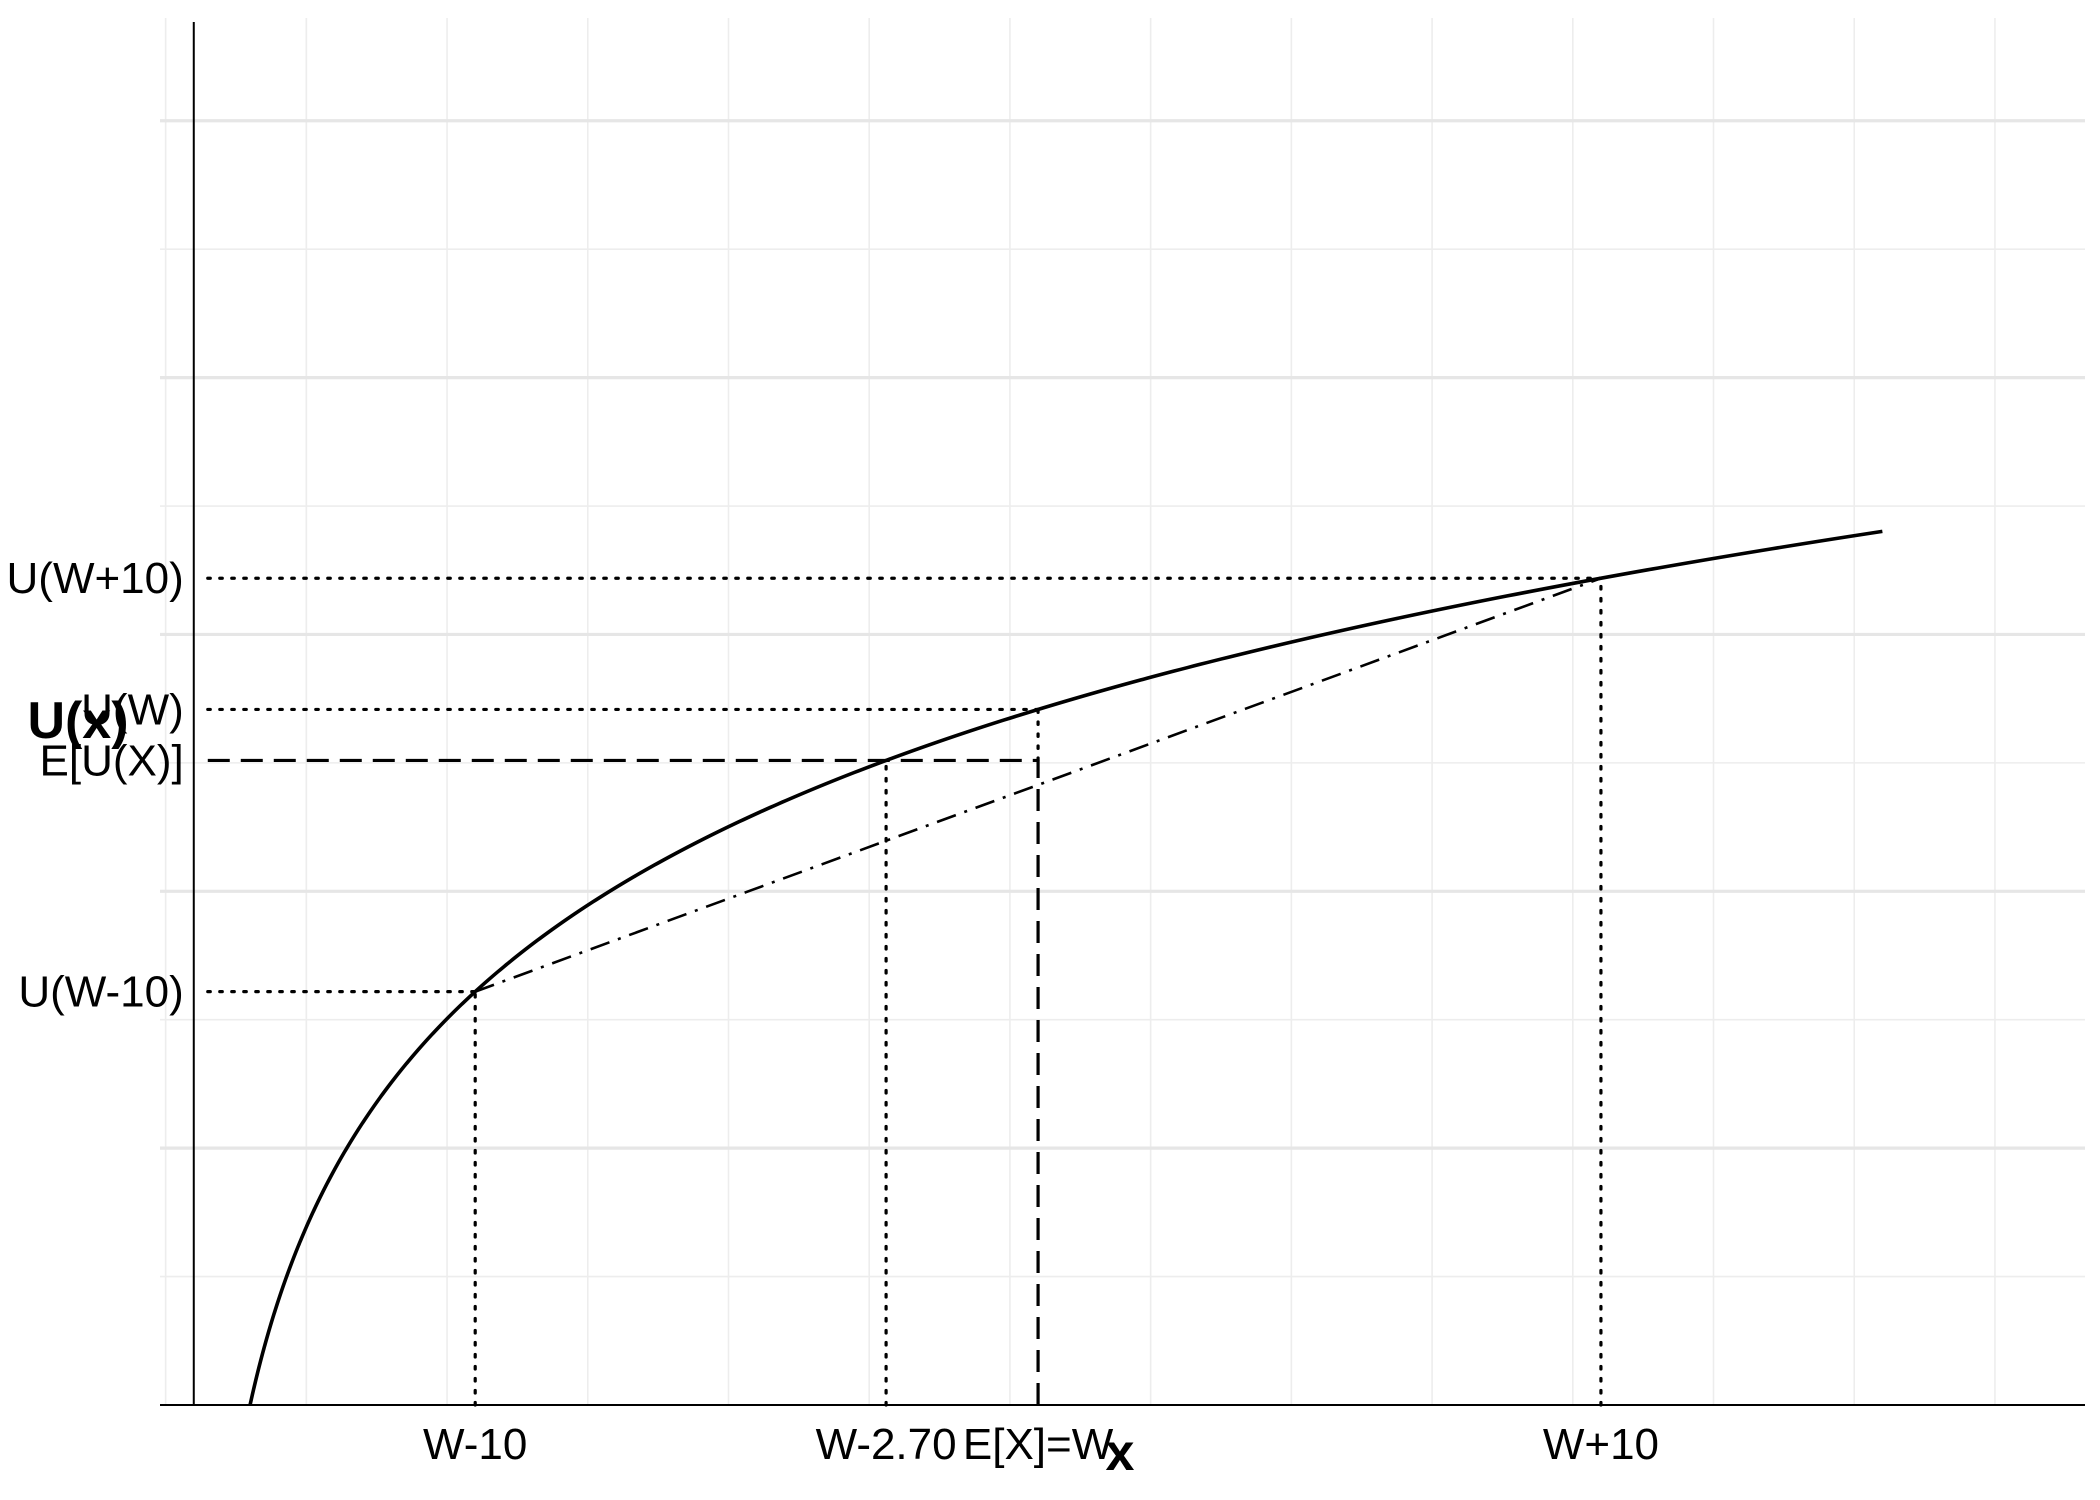 The image size is (2100, 1500). What do you see at coordinates (77, 721) in the screenshot?
I see `y-axis-title: U(x)` at bounding box center [77, 721].